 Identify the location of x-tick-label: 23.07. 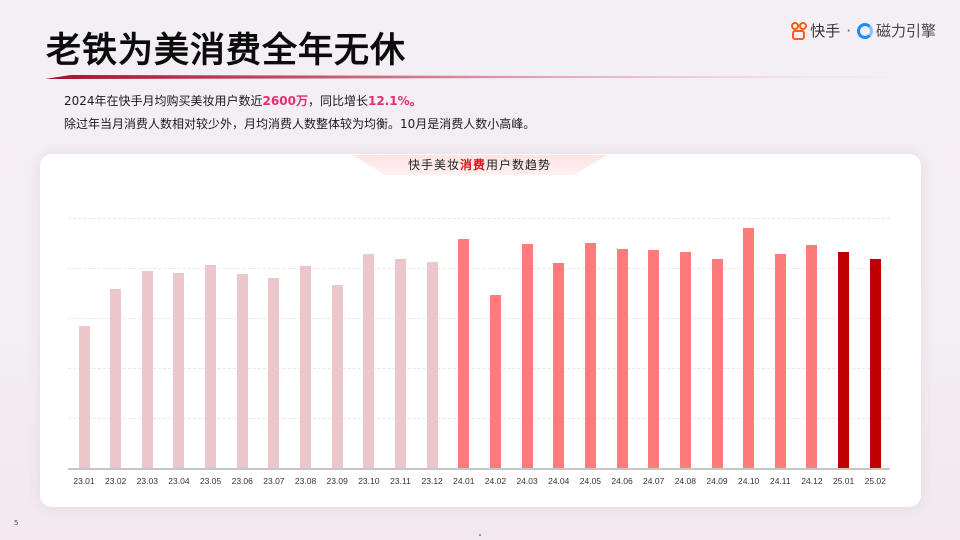
(274, 481).